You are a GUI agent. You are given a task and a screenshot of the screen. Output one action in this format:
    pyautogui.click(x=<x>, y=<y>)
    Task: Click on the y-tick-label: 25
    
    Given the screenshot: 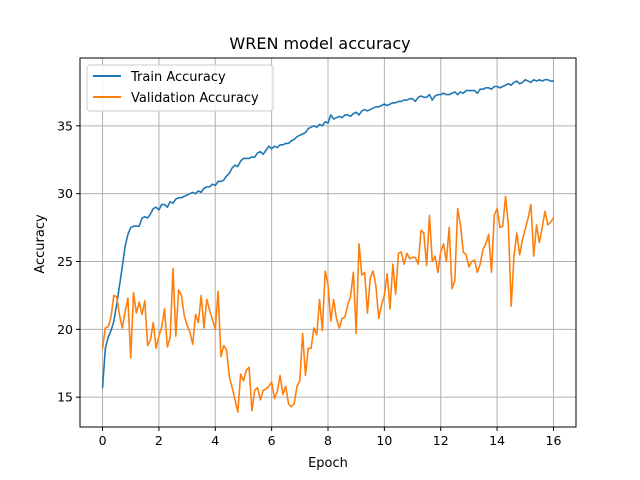 What is the action you would take?
    pyautogui.click(x=65, y=261)
    